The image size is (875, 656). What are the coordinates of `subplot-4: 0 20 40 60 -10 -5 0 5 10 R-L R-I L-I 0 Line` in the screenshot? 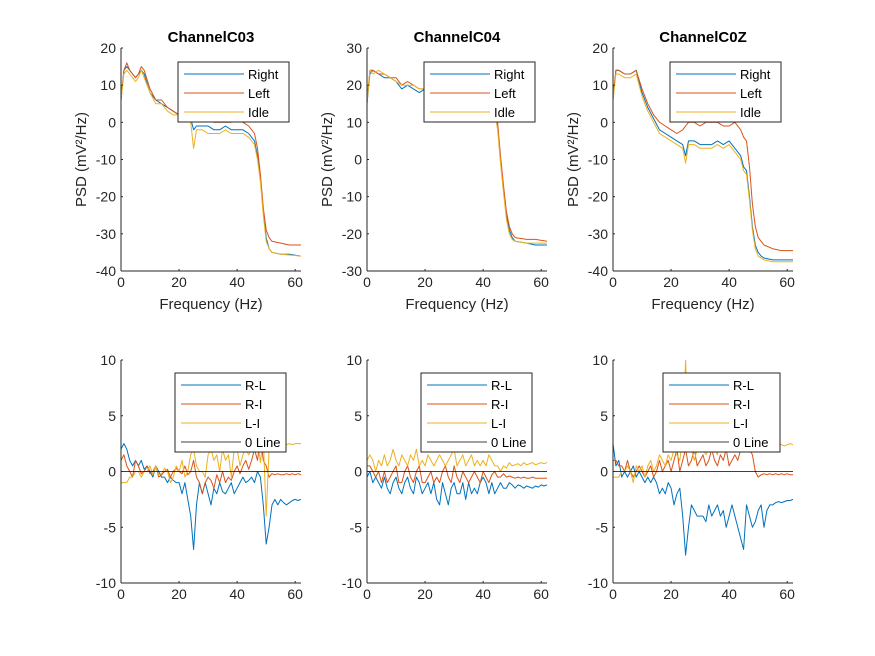 It's located at (199, 477).